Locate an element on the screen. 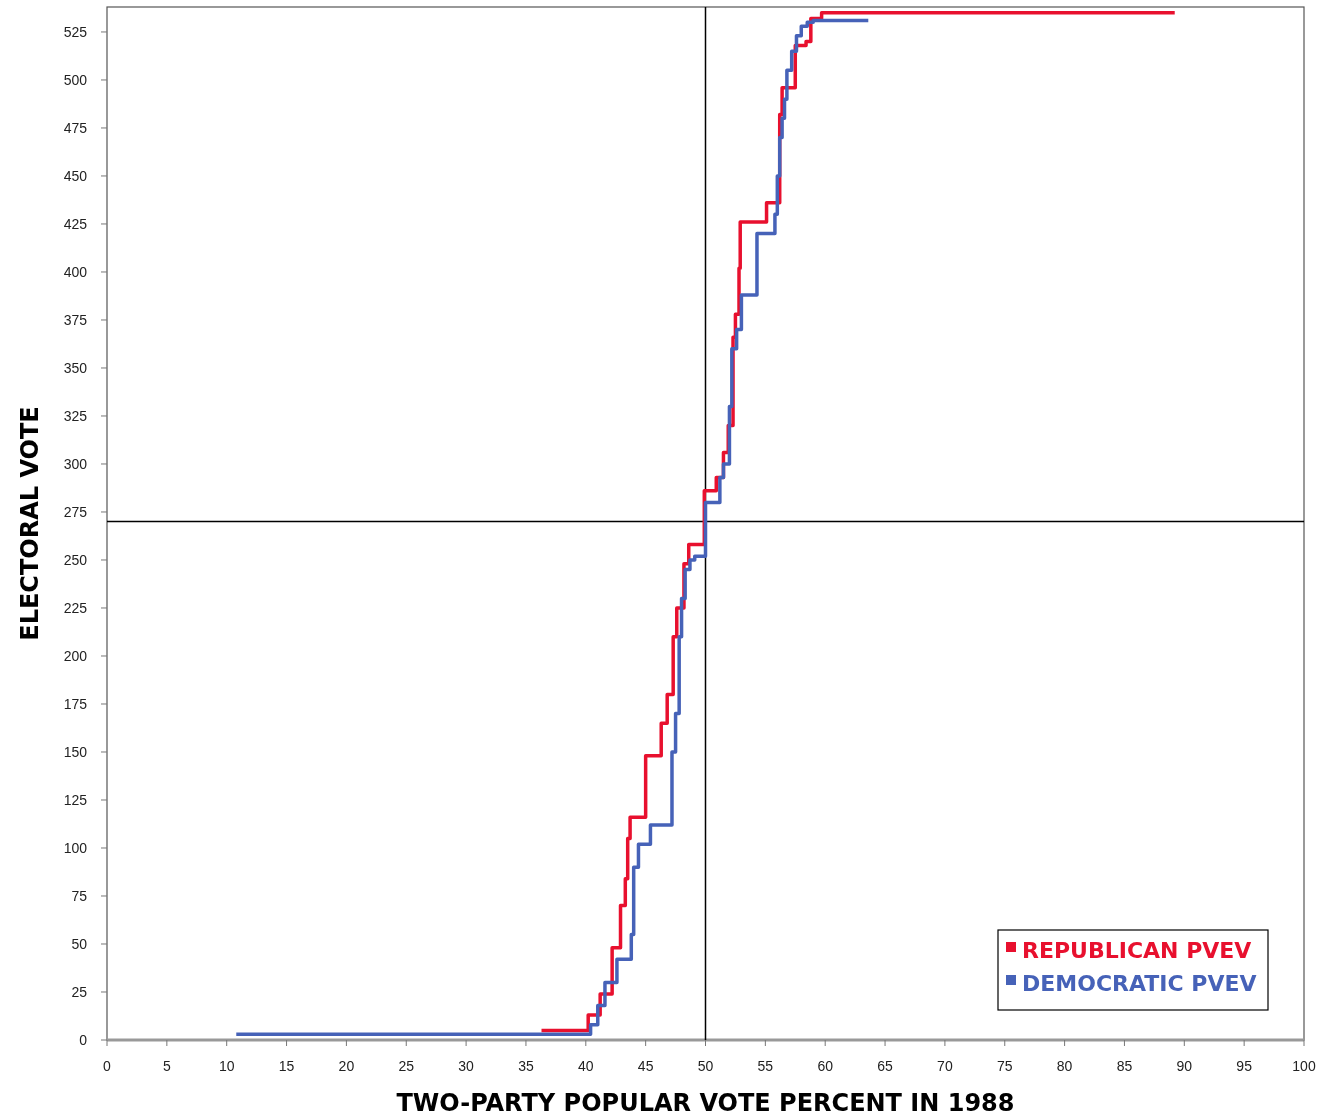 The image size is (1321, 1115). x-tick-label: 70 is located at coordinates (945, 1066).